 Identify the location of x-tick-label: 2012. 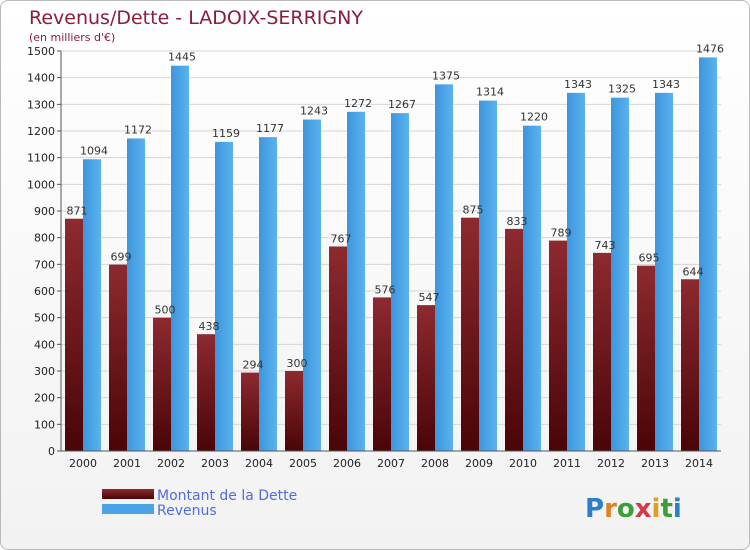
(611, 463).